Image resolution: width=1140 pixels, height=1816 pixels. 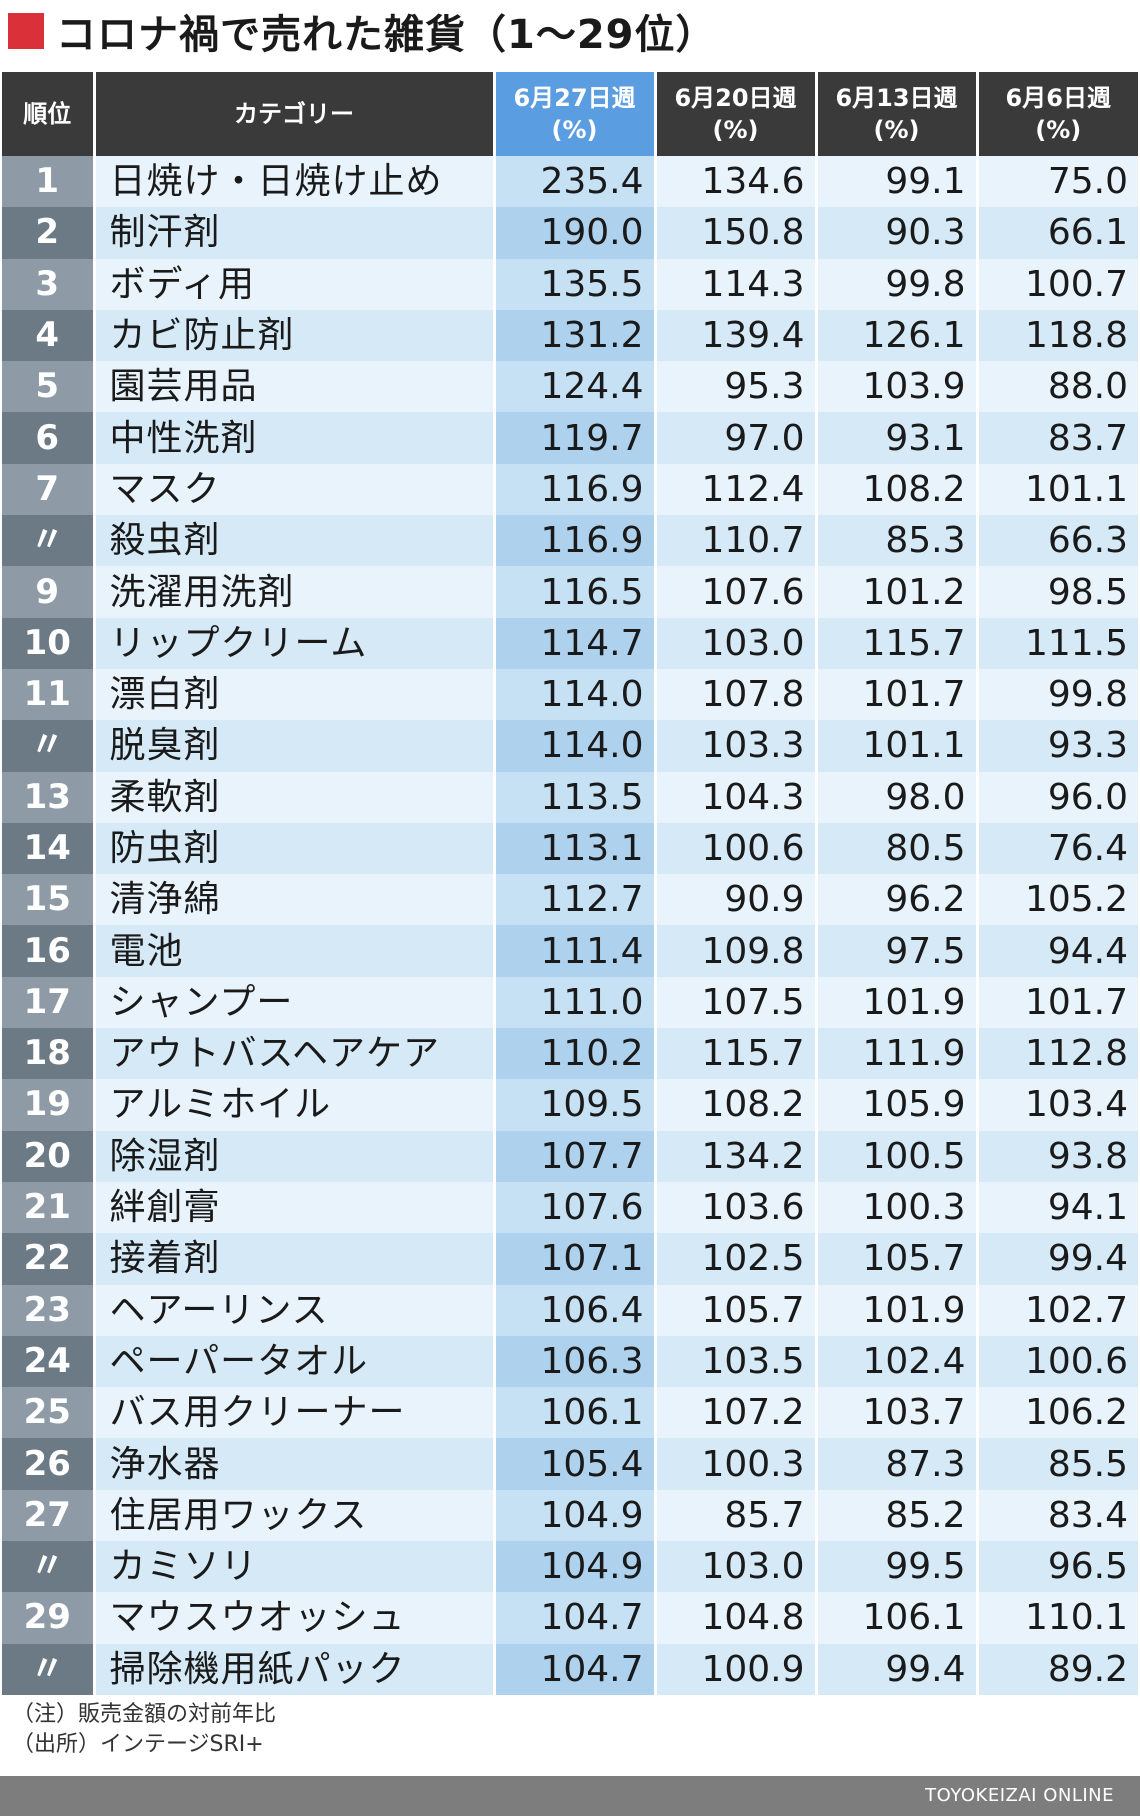 I want to click on value-cell: 66.1, so click(x=1057, y=233).